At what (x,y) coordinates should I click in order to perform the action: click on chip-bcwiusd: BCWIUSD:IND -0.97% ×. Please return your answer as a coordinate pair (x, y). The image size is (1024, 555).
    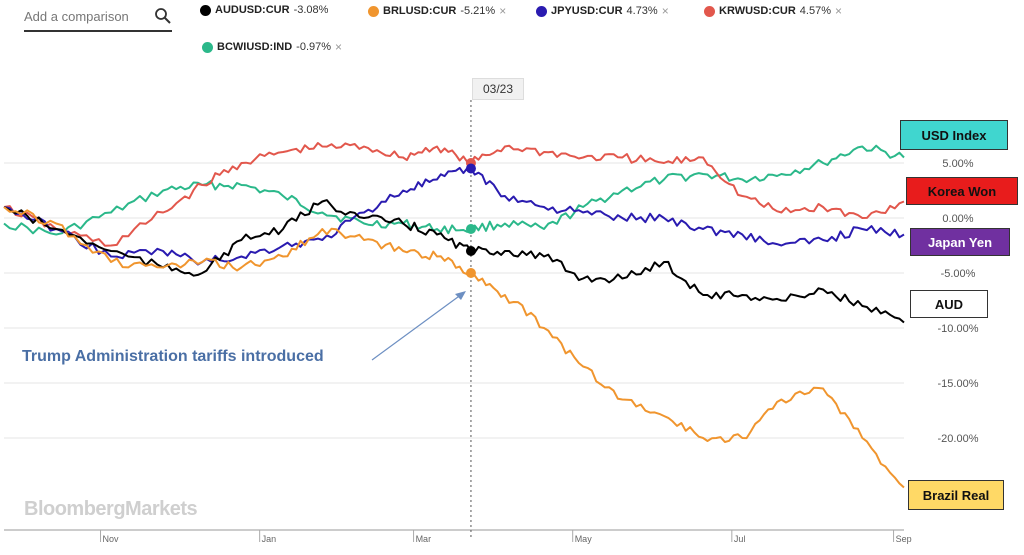
    Looking at the image, I should click on (272, 47).